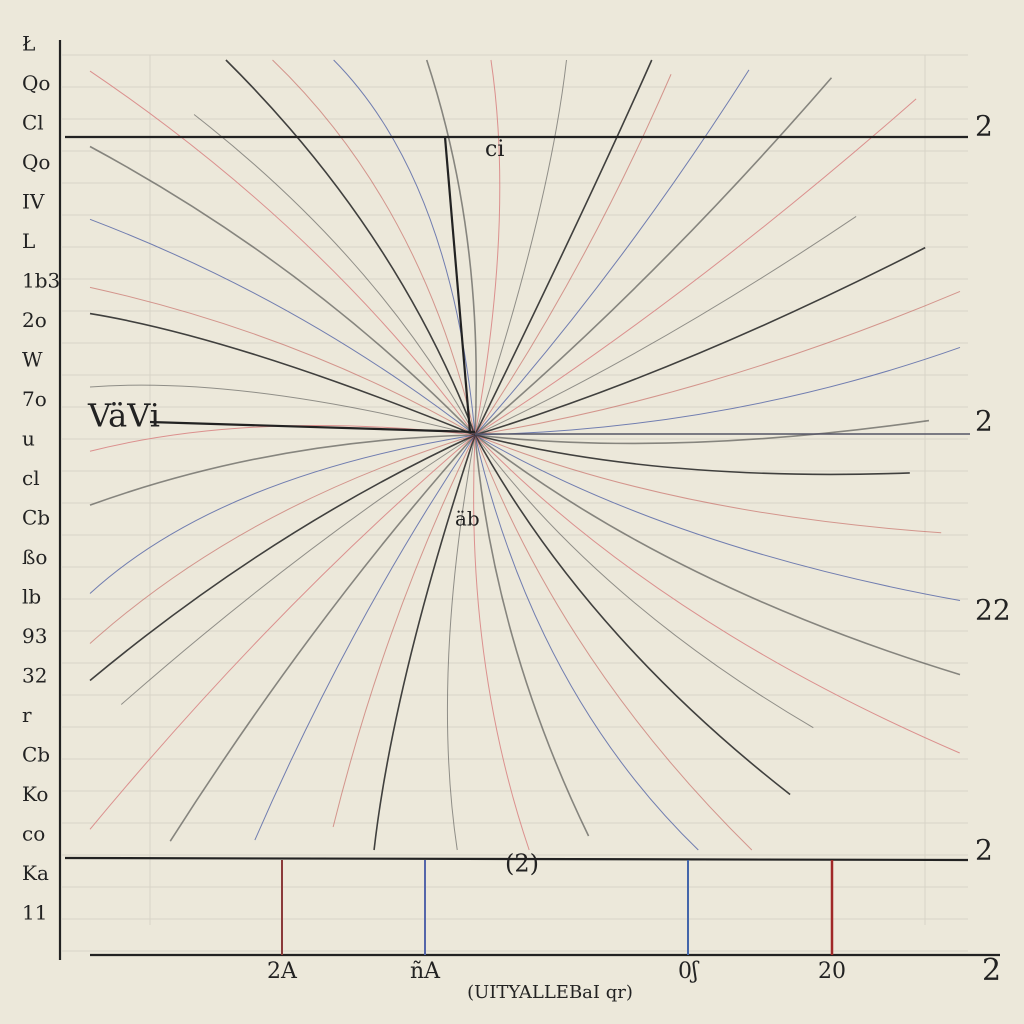 The height and width of the screenshot is (1024, 1024). I want to click on center-line-left, so click(312, 427).